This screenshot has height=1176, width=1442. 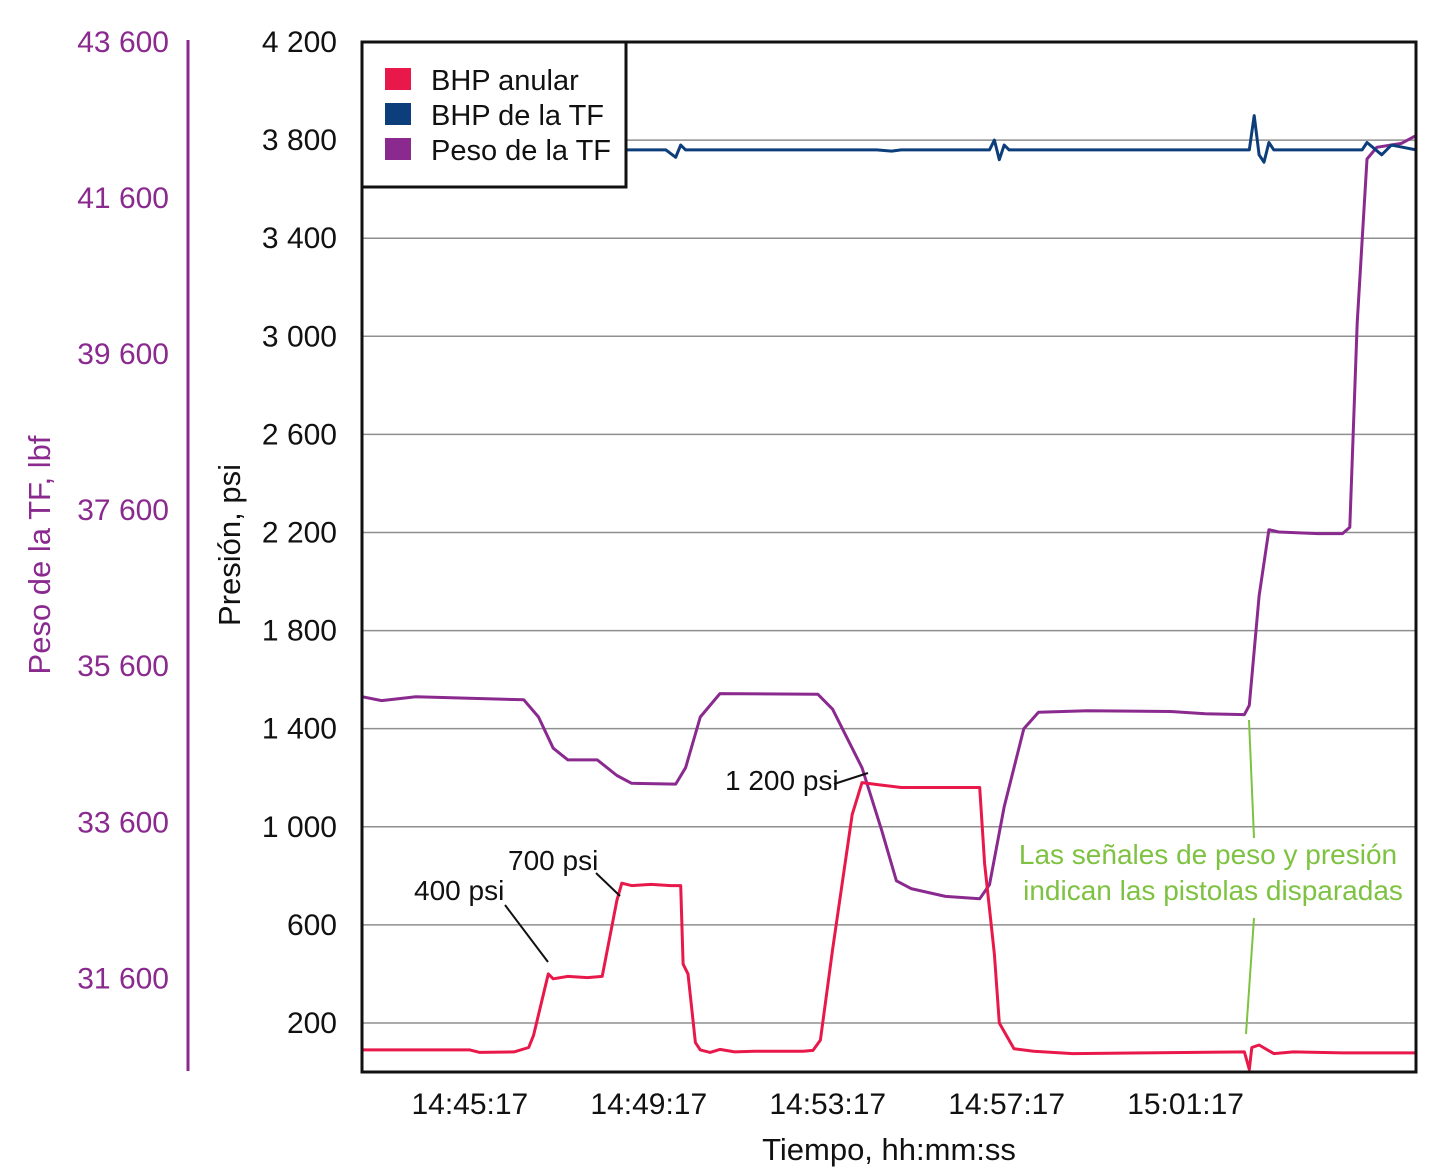 What do you see at coordinates (1213, 890) in the screenshot?
I see `note-line-2: indican las pistolas disparadas` at bounding box center [1213, 890].